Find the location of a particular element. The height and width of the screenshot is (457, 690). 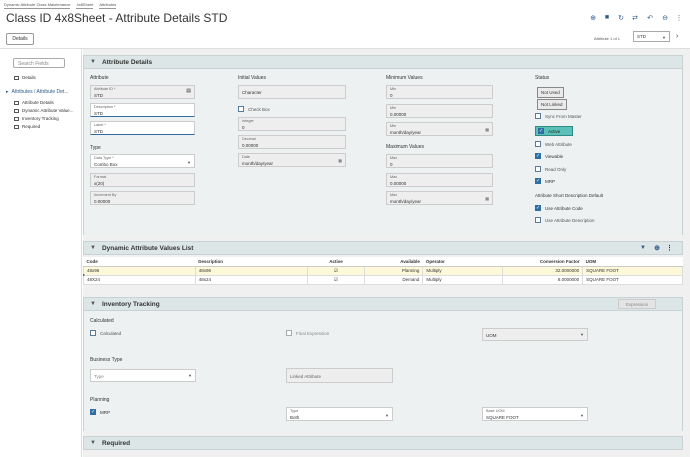

uom-select: UOM ▼ is located at coordinates (535, 334).